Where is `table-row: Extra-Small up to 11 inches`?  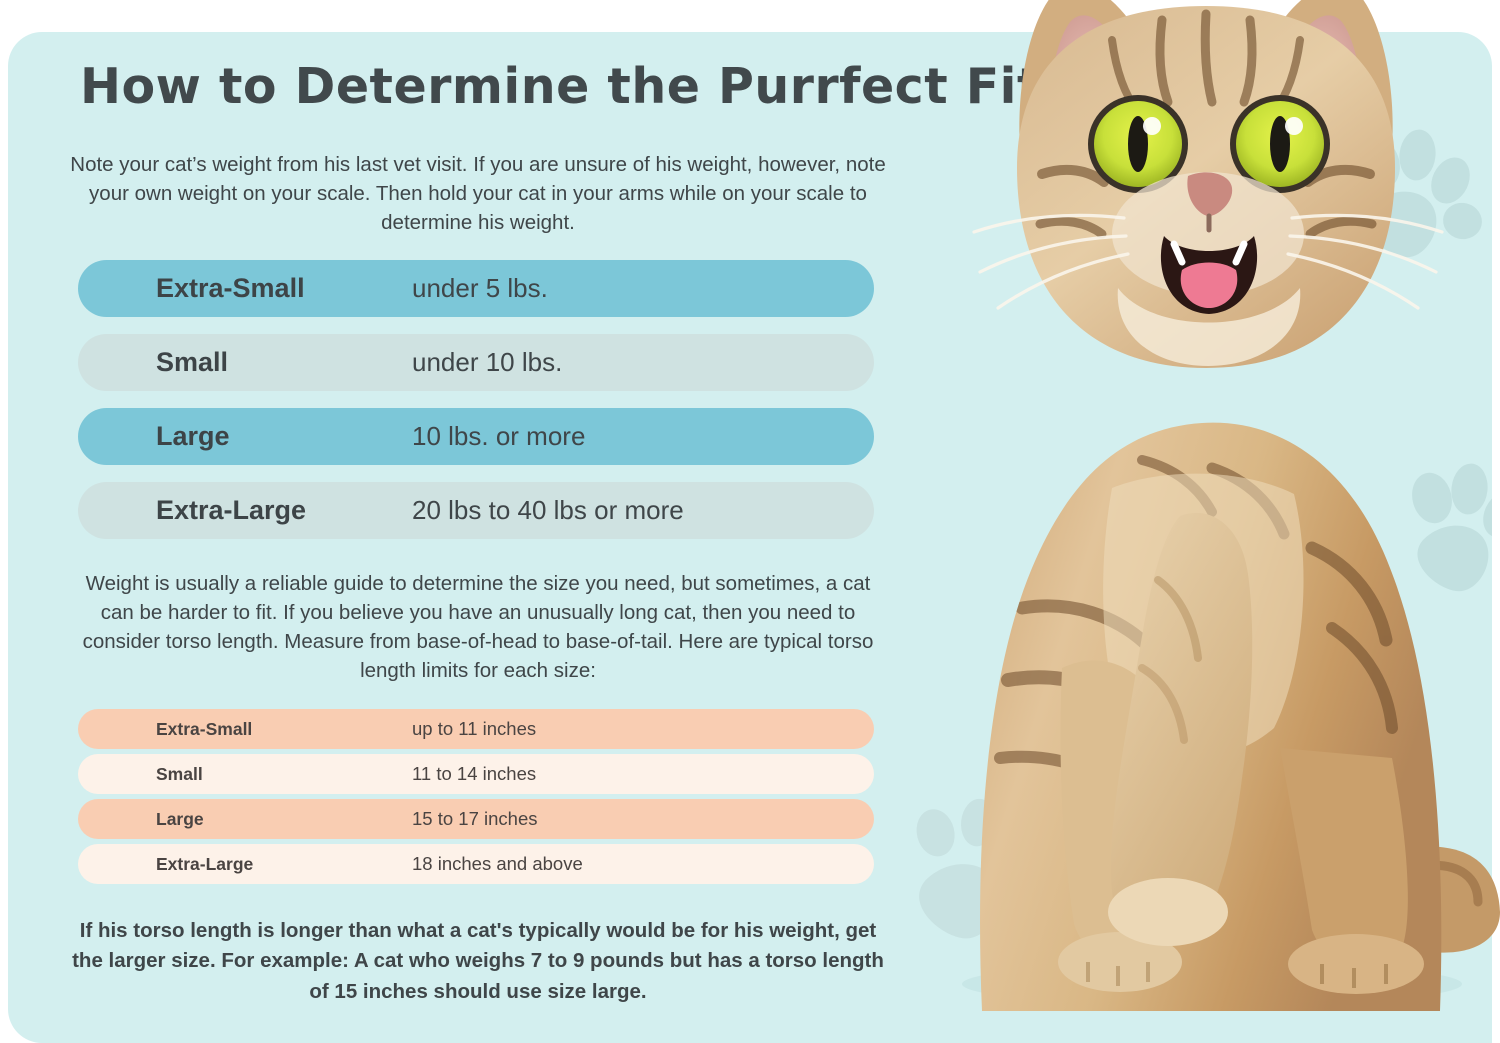
table-row: Extra-Small up to 11 inches is located at coordinates (476, 729).